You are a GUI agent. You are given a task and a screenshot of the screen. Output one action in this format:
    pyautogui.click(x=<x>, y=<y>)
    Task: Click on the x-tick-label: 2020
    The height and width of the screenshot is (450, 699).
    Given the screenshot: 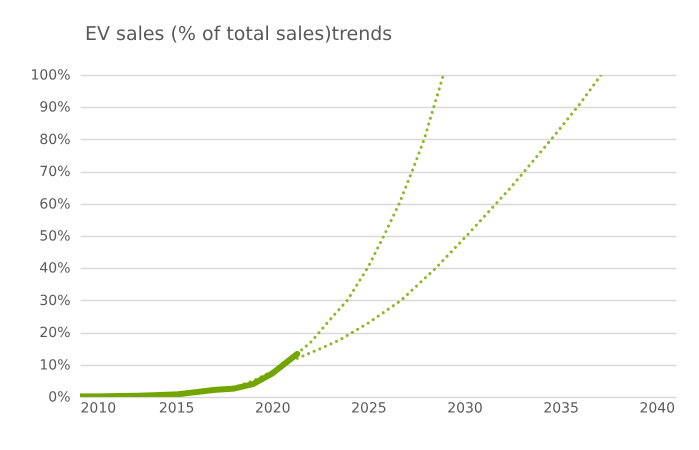 What is the action you would take?
    pyautogui.click(x=272, y=408)
    